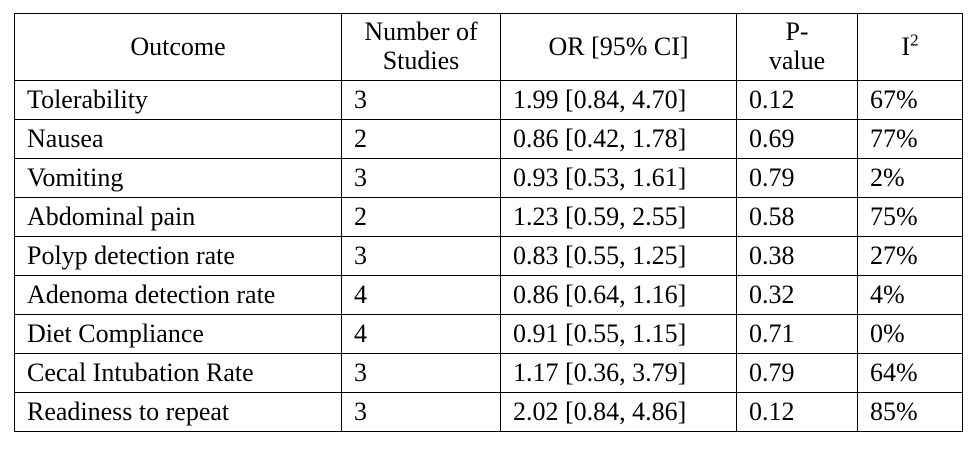  Describe the element at coordinates (618, 412) in the screenshot. I see `cell-or-ci: 2.02 [0.84, 4.86]` at that location.